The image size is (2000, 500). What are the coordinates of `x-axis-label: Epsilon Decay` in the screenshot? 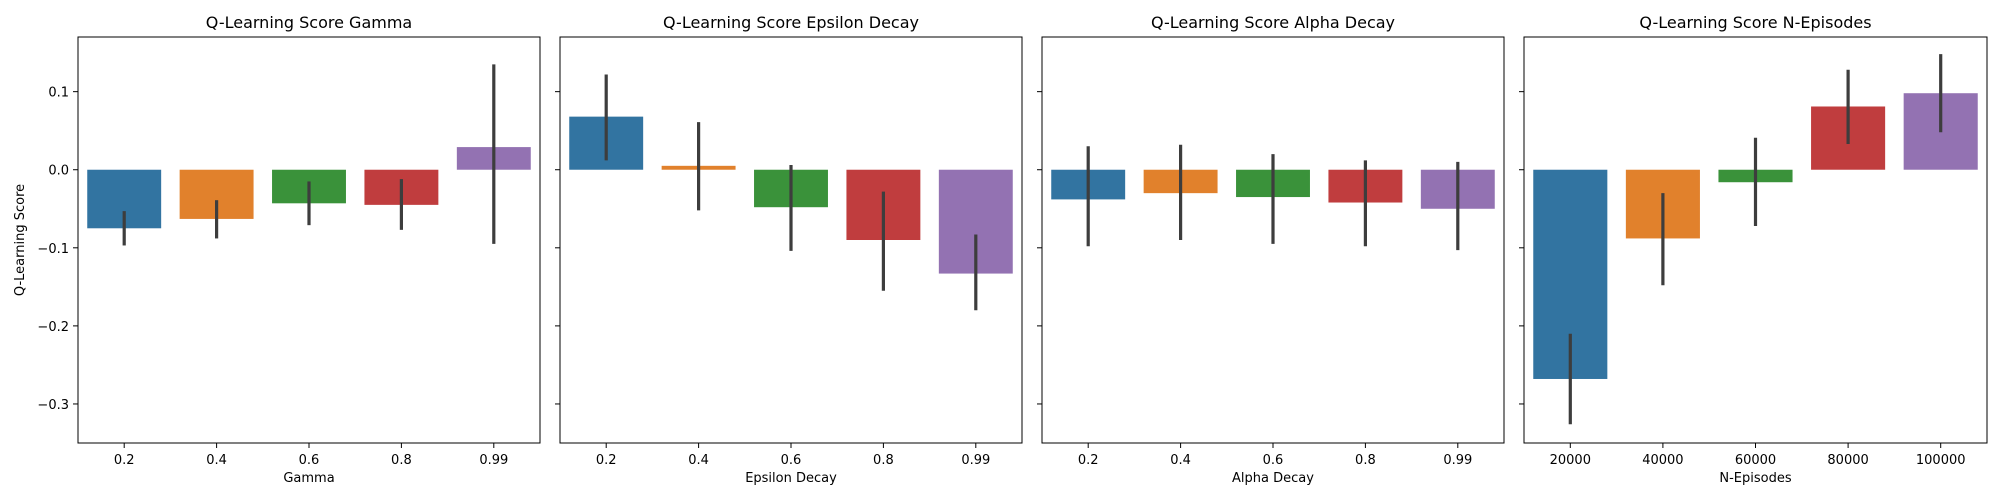 It's located at (791, 478).